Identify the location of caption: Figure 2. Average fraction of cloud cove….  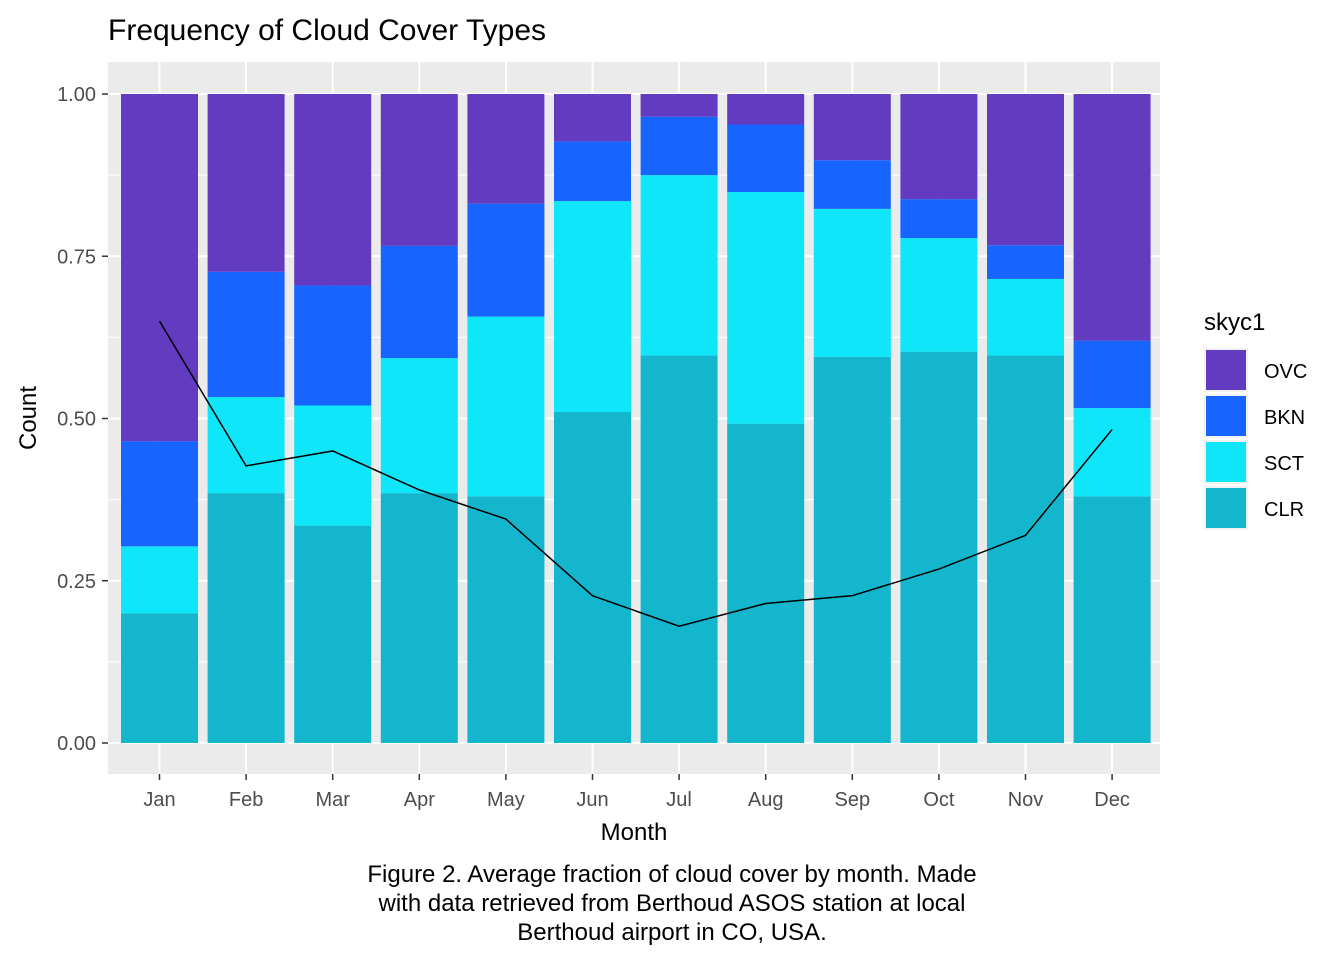
(671, 903).